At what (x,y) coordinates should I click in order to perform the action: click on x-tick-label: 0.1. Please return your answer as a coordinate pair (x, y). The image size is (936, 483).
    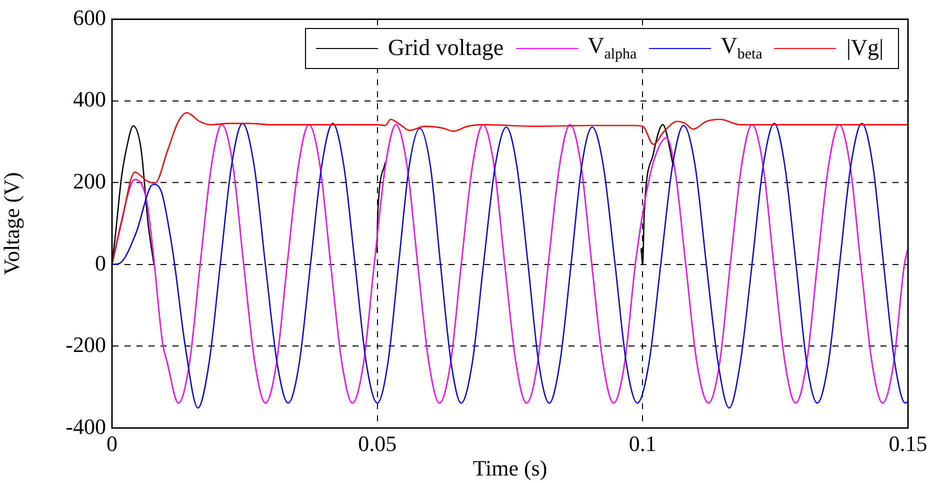
    Looking at the image, I should click on (642, 443).